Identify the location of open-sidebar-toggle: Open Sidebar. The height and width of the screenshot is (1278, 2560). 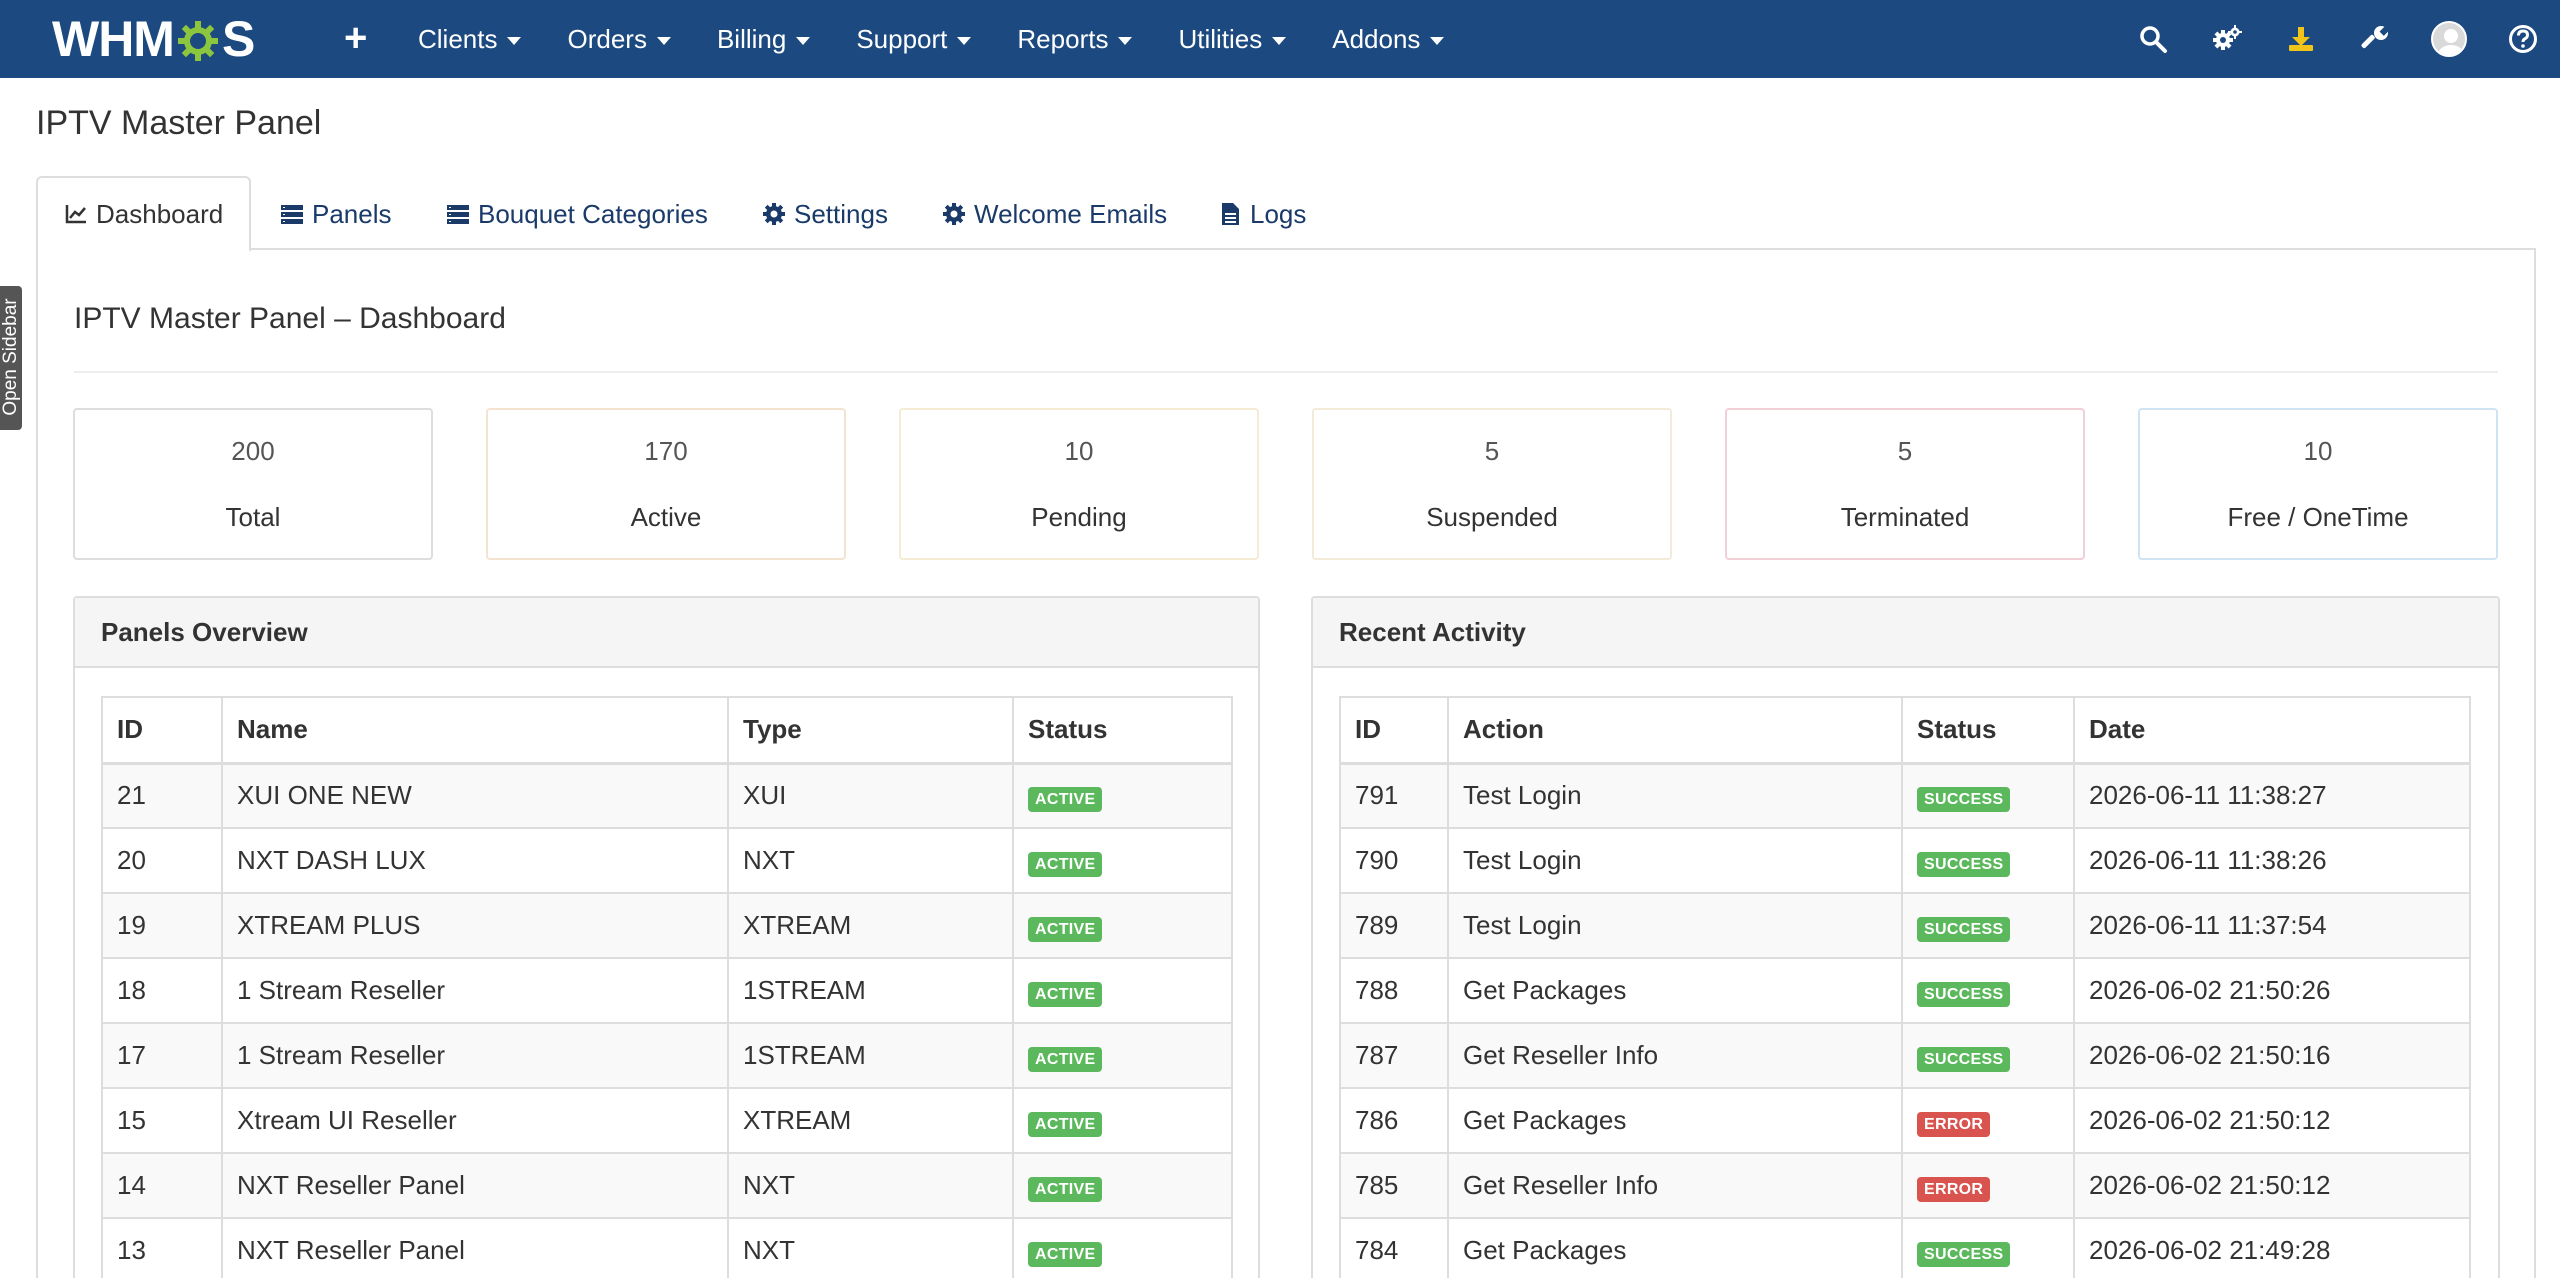
(11, 358).